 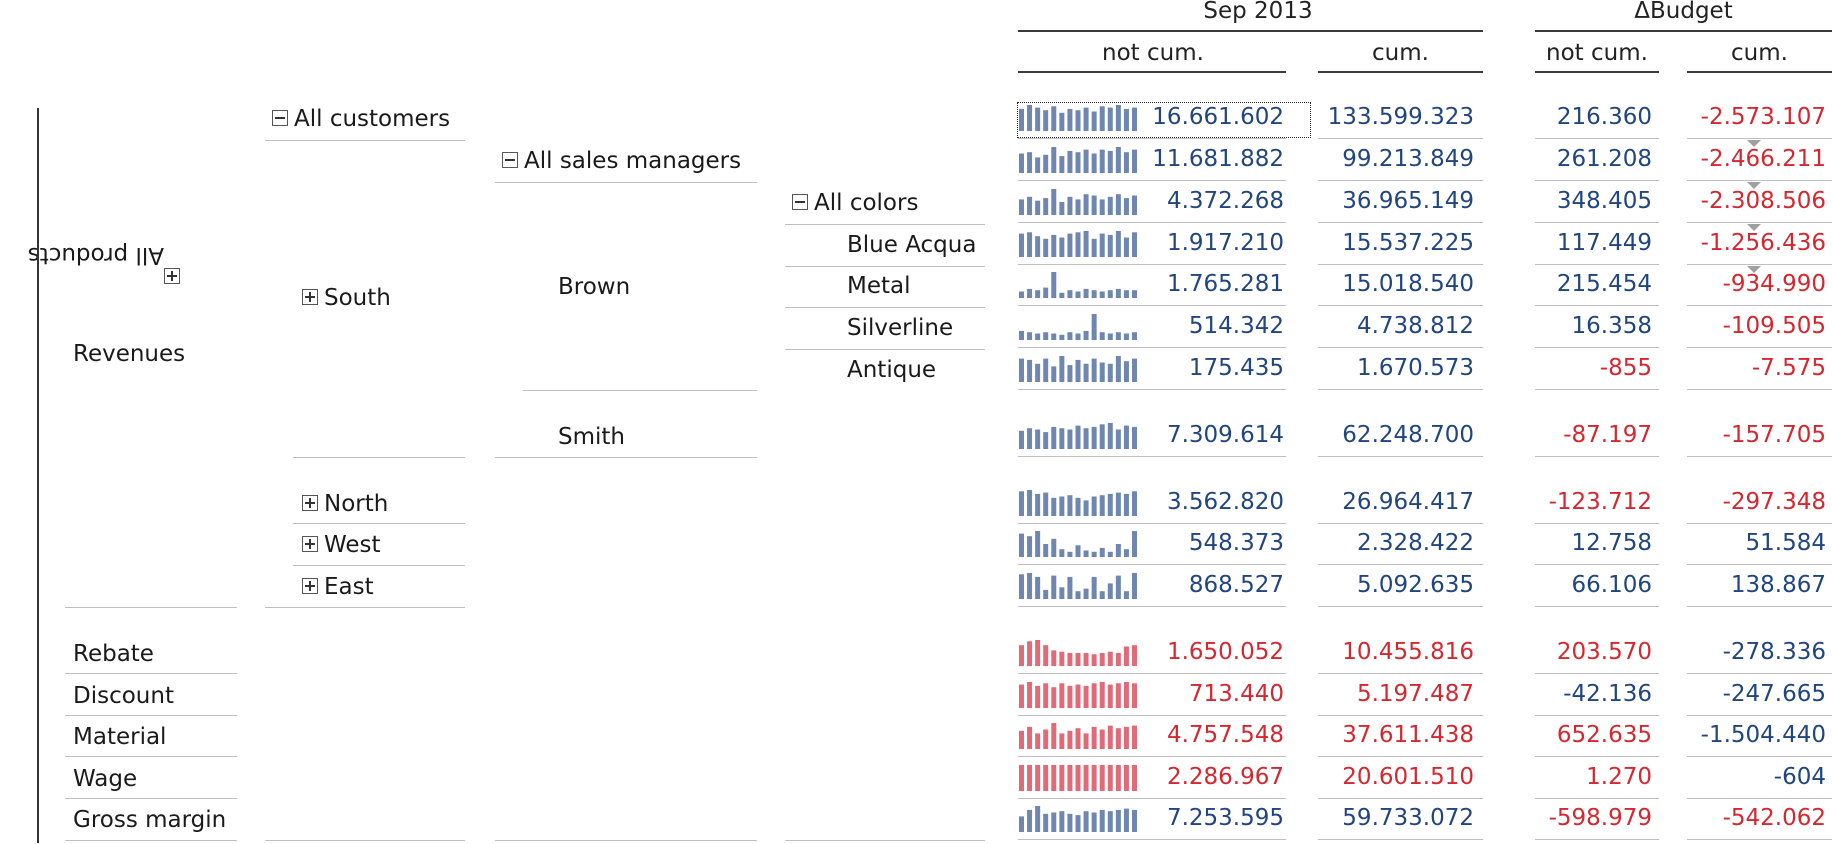 I want to click on cell-delta-cum: -7.575, so click(x=1788, y=368).